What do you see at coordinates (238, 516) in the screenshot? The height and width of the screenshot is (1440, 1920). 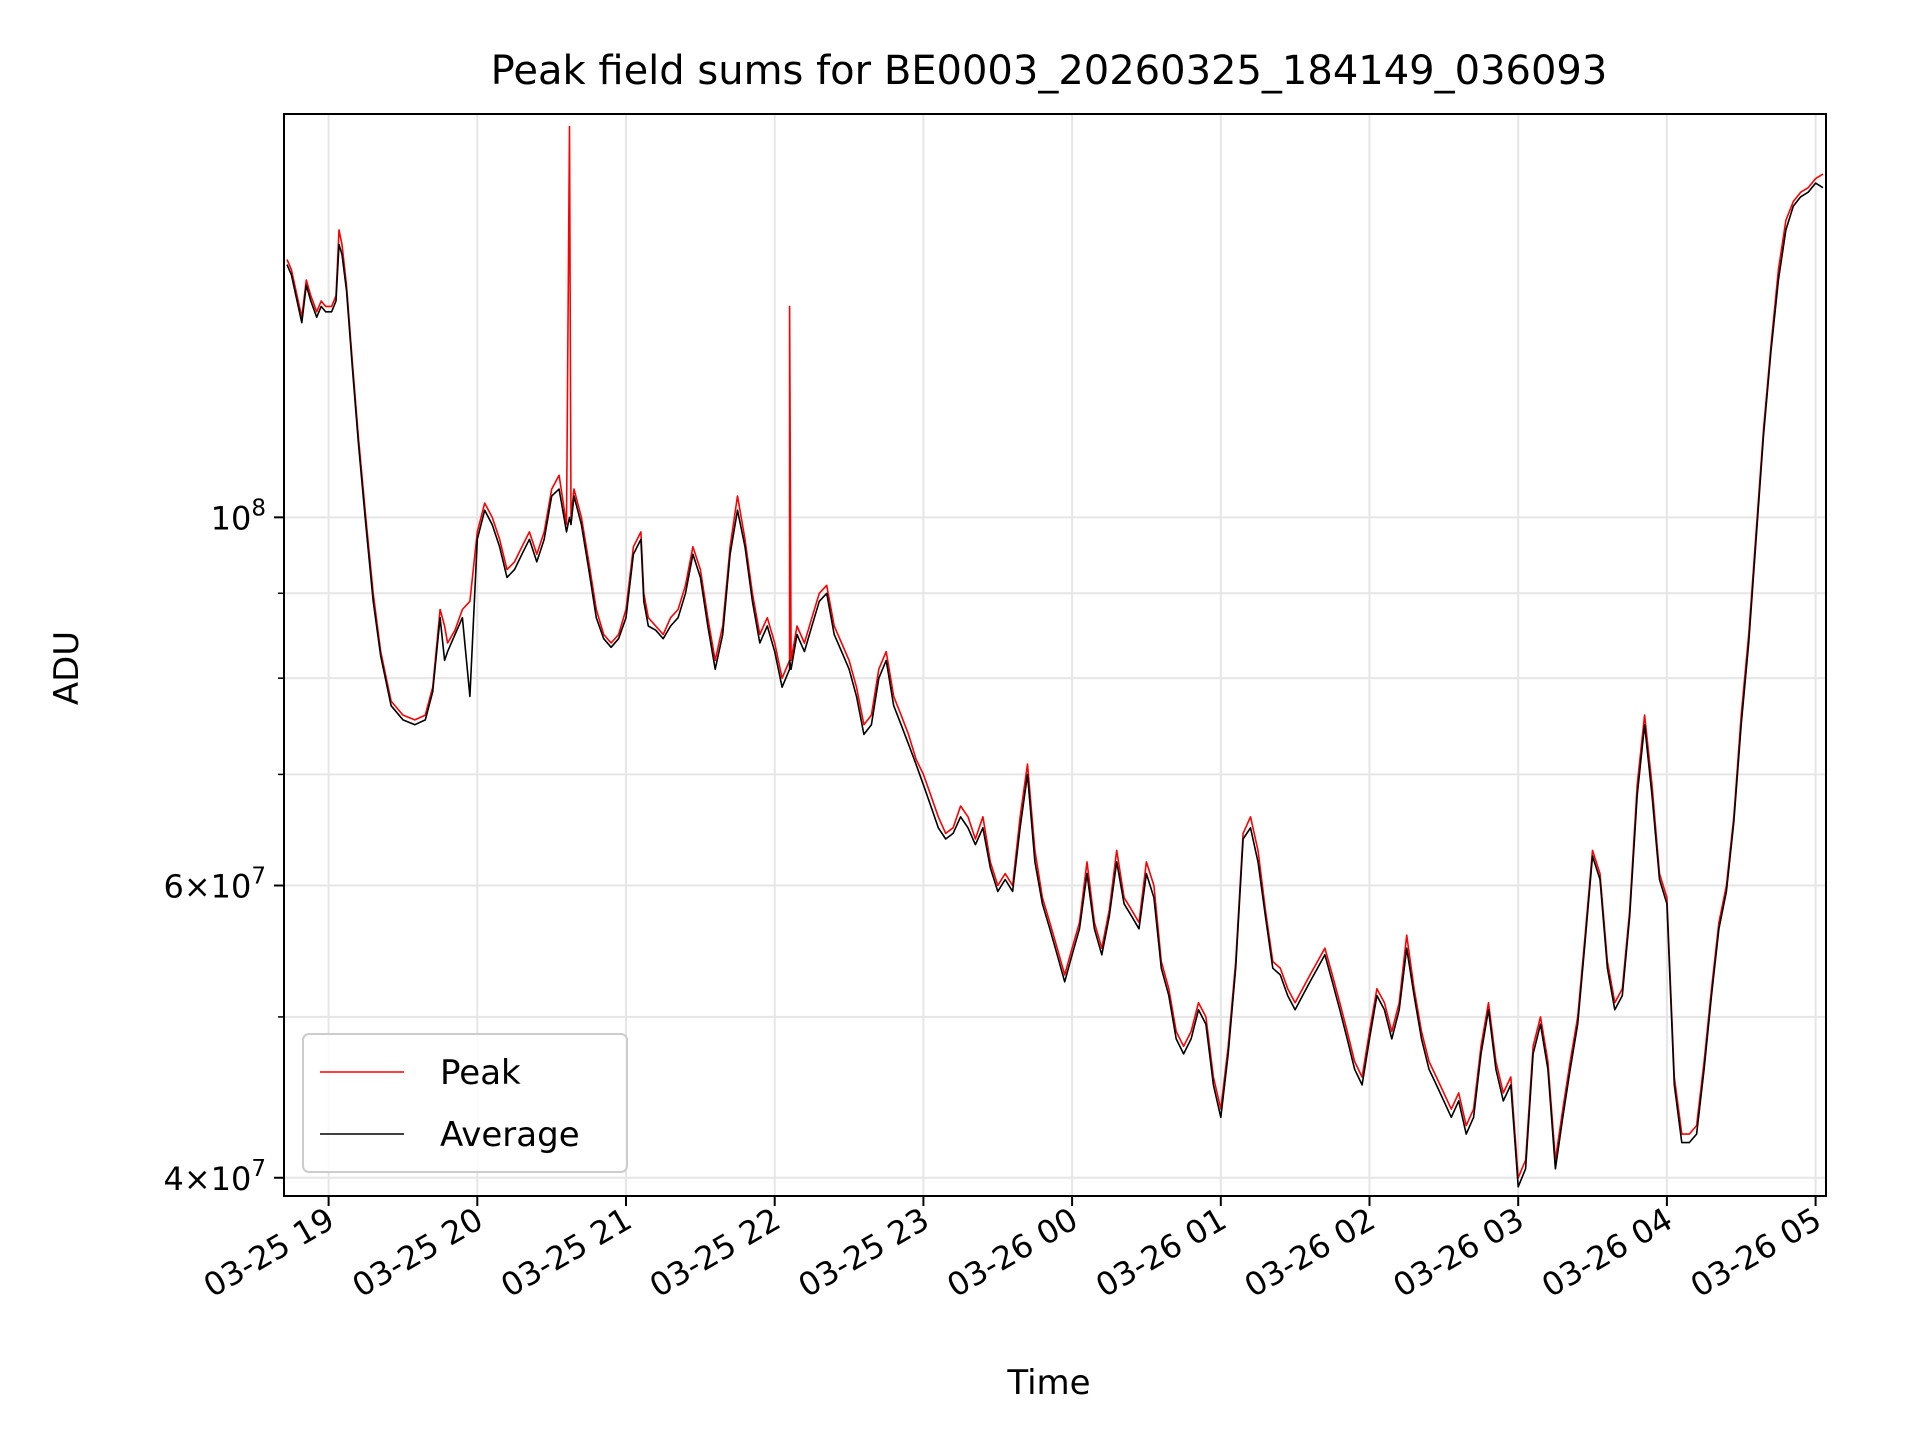 I see `y-tick-label: 108` at bounding box center [238, 516].